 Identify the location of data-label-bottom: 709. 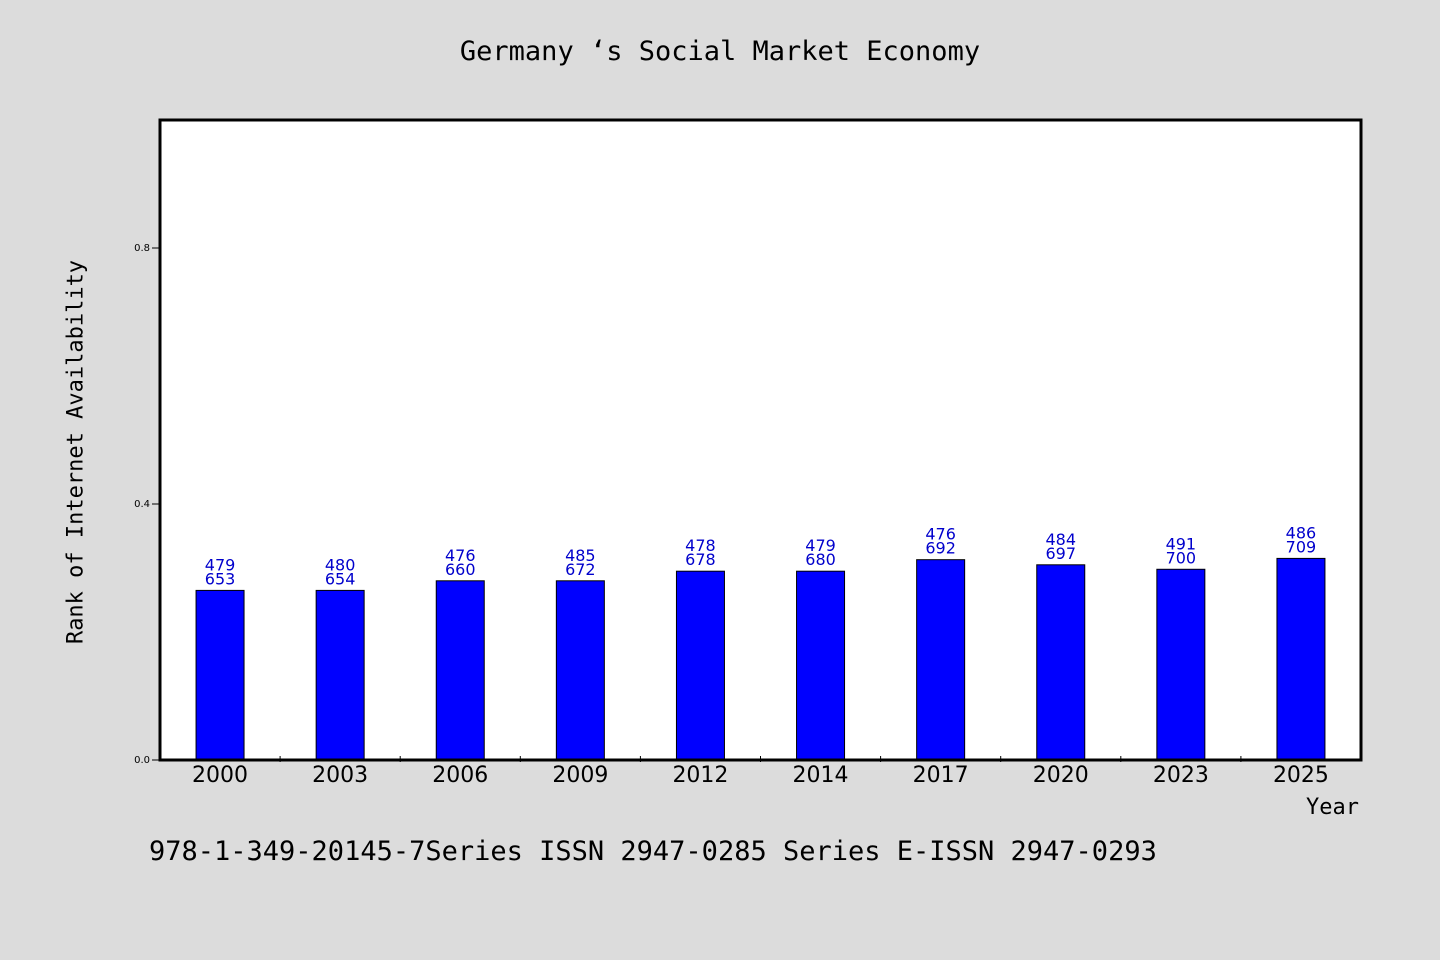
(1301, 546).